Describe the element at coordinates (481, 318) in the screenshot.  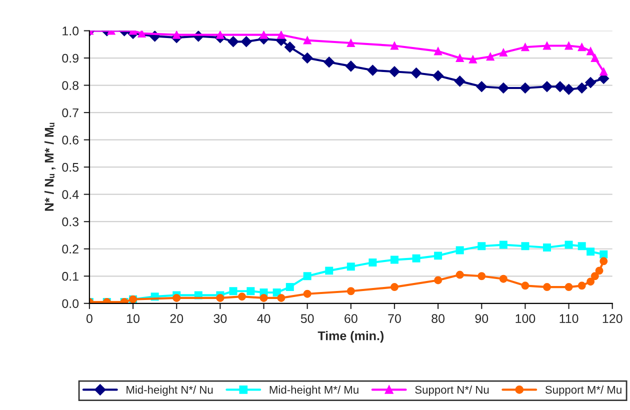
I see `x-tick-label: 90` at that location.